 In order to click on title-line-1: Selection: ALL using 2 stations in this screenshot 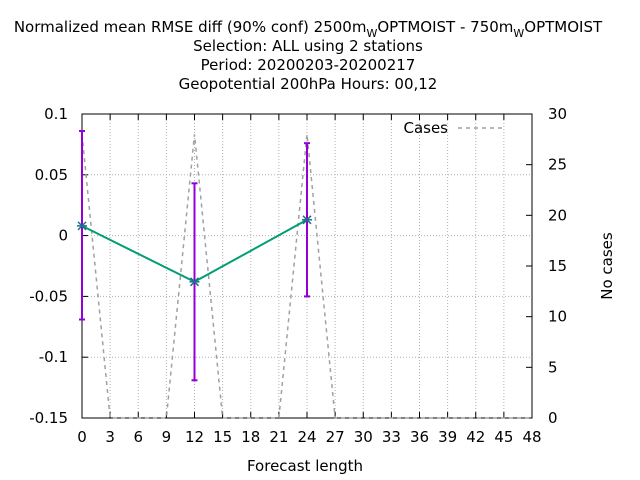, I will do `click(308, 46)`.